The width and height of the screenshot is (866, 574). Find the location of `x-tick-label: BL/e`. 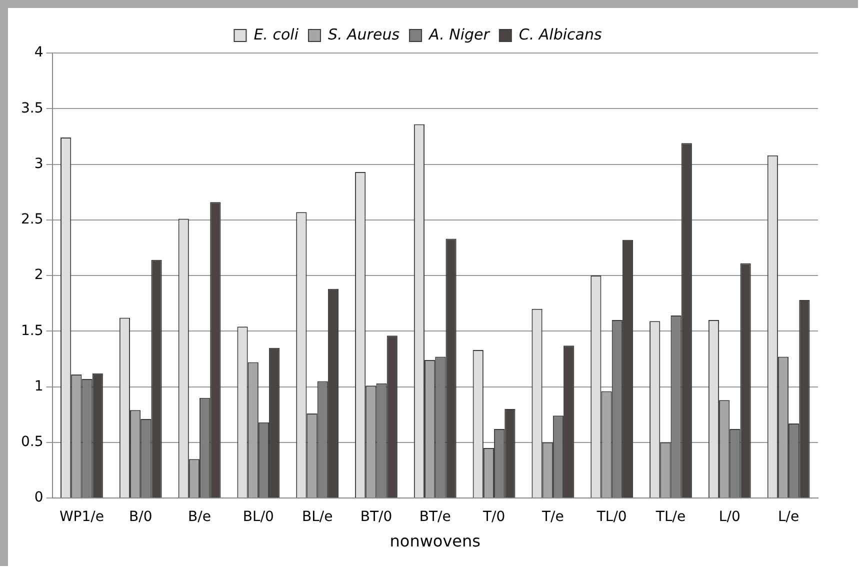

x-tick-label: BL/e is located at coordinates (317, 517).